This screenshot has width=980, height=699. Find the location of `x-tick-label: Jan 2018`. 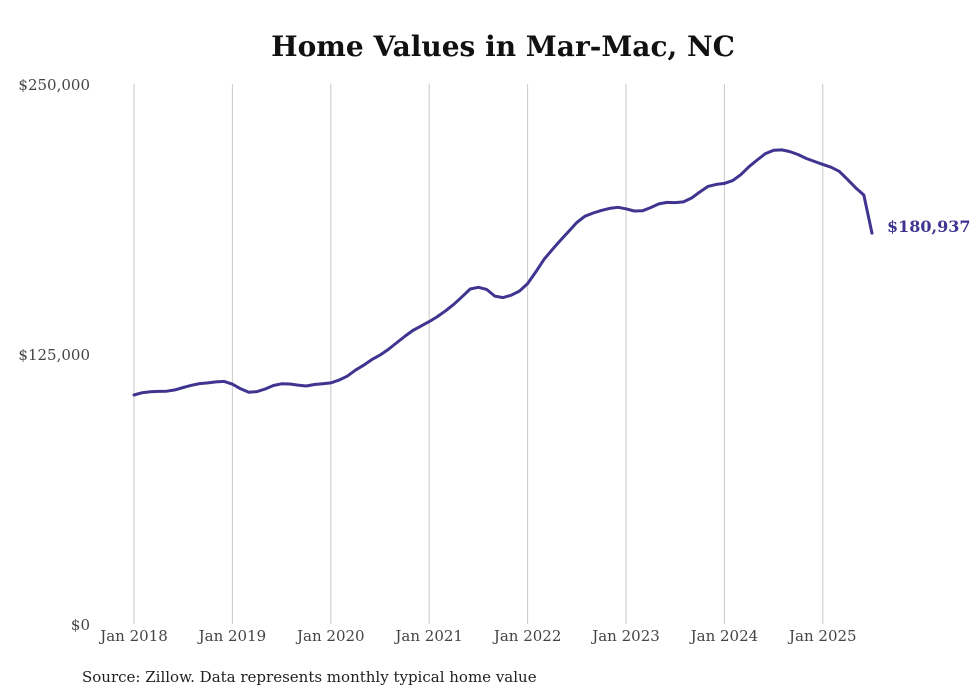

x-tick-label: Jan 2018 is located at coordinates (133, 636).